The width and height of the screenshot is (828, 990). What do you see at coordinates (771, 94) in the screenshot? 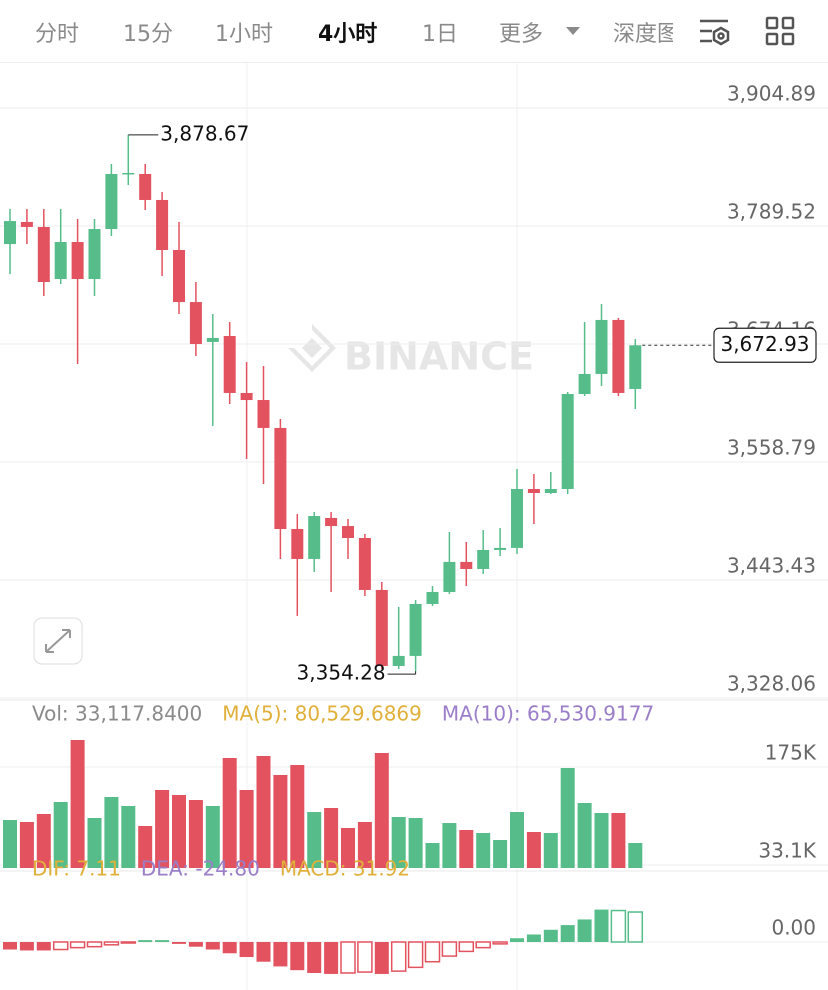
I see `y-tick-label: 3,904.89` at bounding box center [771, 94].